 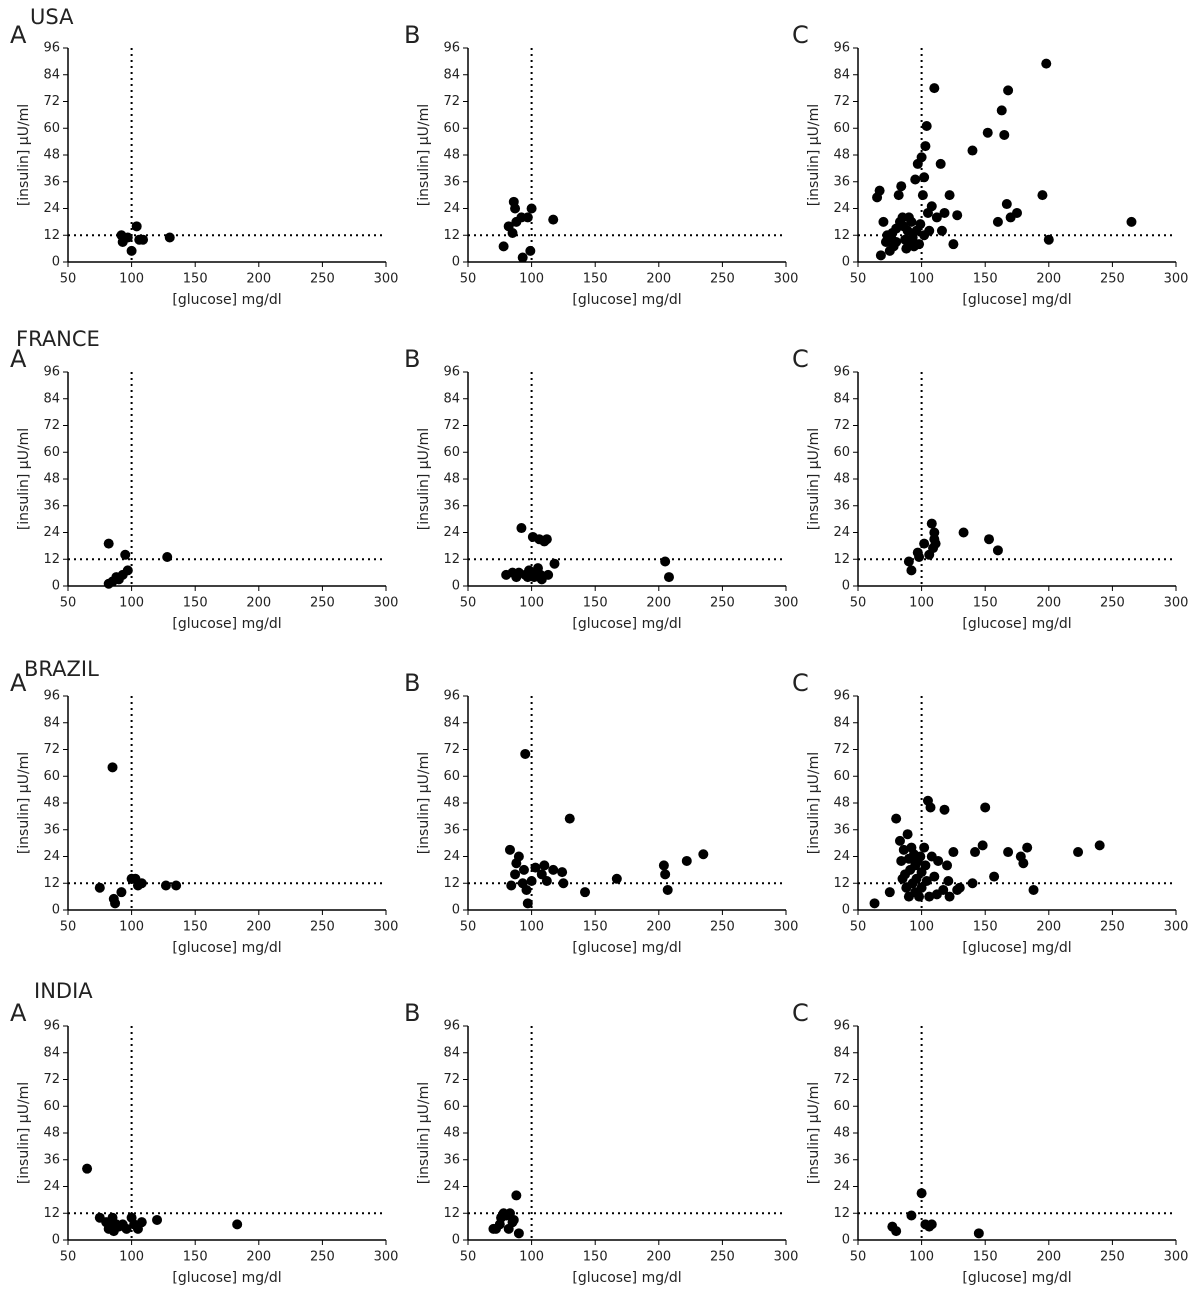 What do you see at coordinates (58, 339) in the screenshot?
I see `country-heading: FRANCE` at bounding box center [58, 339].